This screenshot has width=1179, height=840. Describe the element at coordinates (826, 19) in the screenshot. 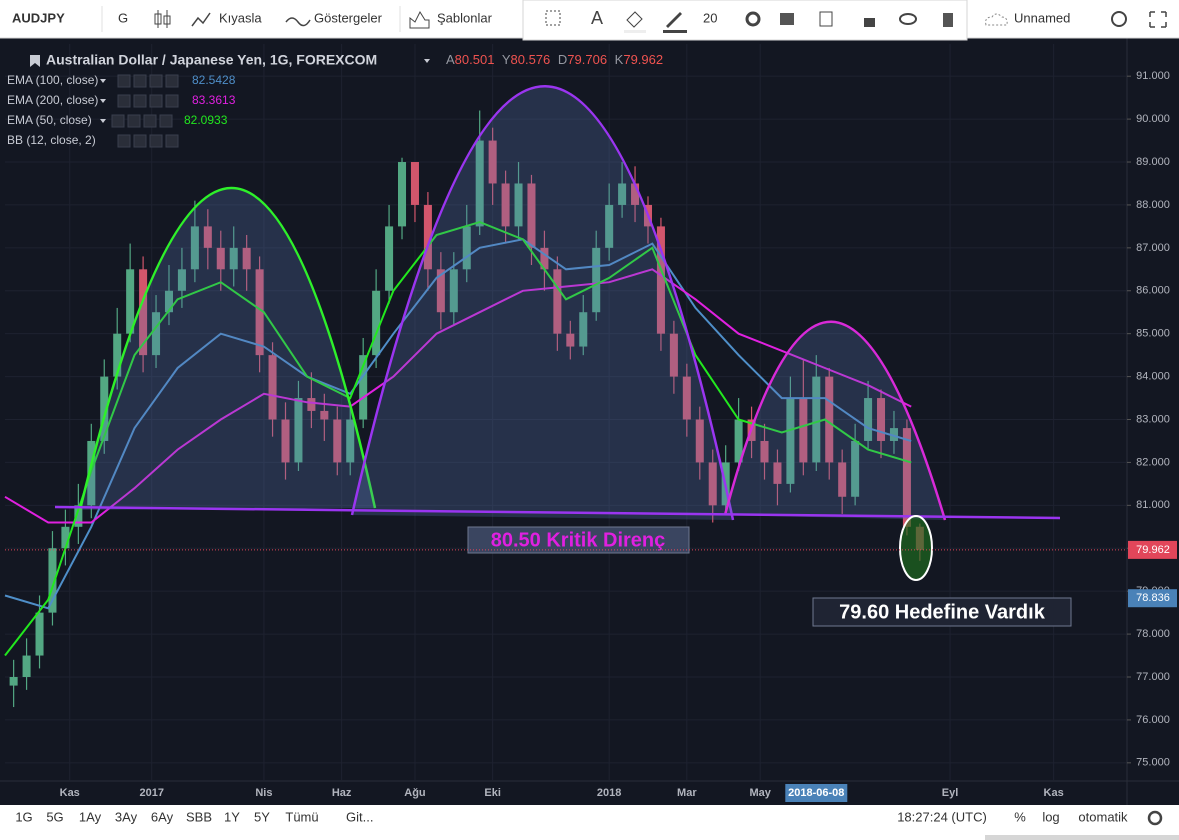

I see `clone-tool` at that location.